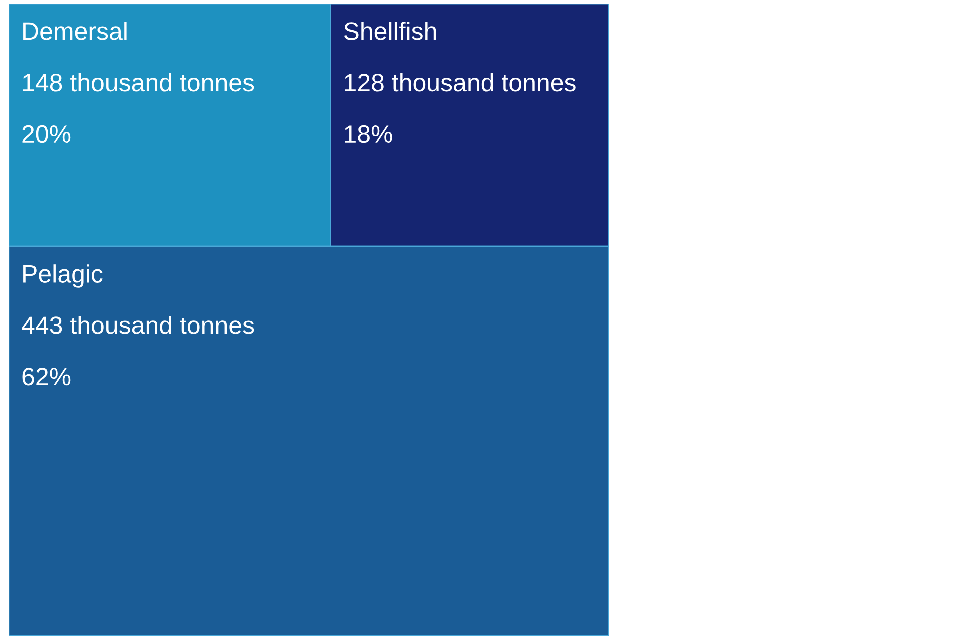 Image resolution: width=960 pixels, height=640 pixels. What do you see at coordinates (138, 82) in the screenshot?
I see `data-label: 148 thousand tonnes` at bounding box center [138, 82].